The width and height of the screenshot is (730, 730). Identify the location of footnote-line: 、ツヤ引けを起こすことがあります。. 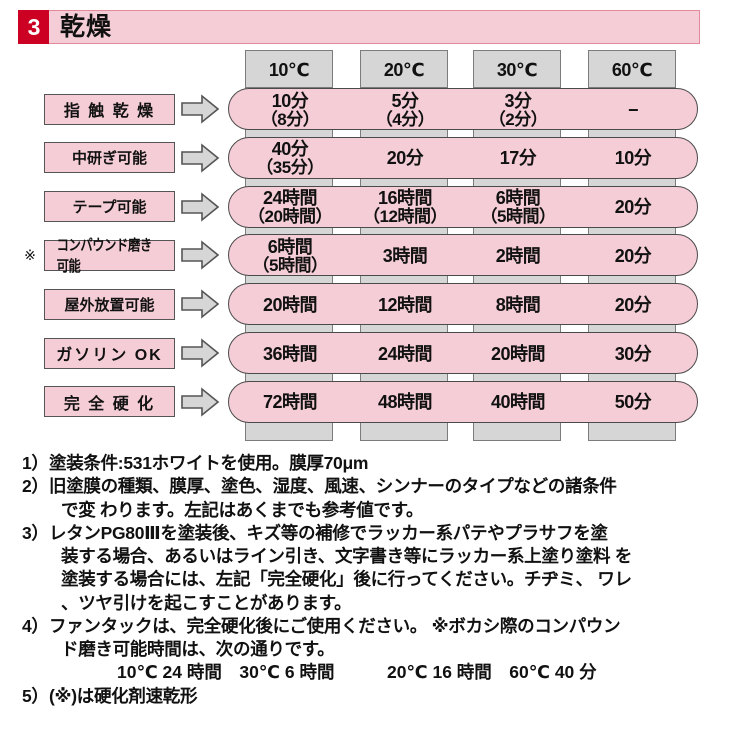
(206, 602).